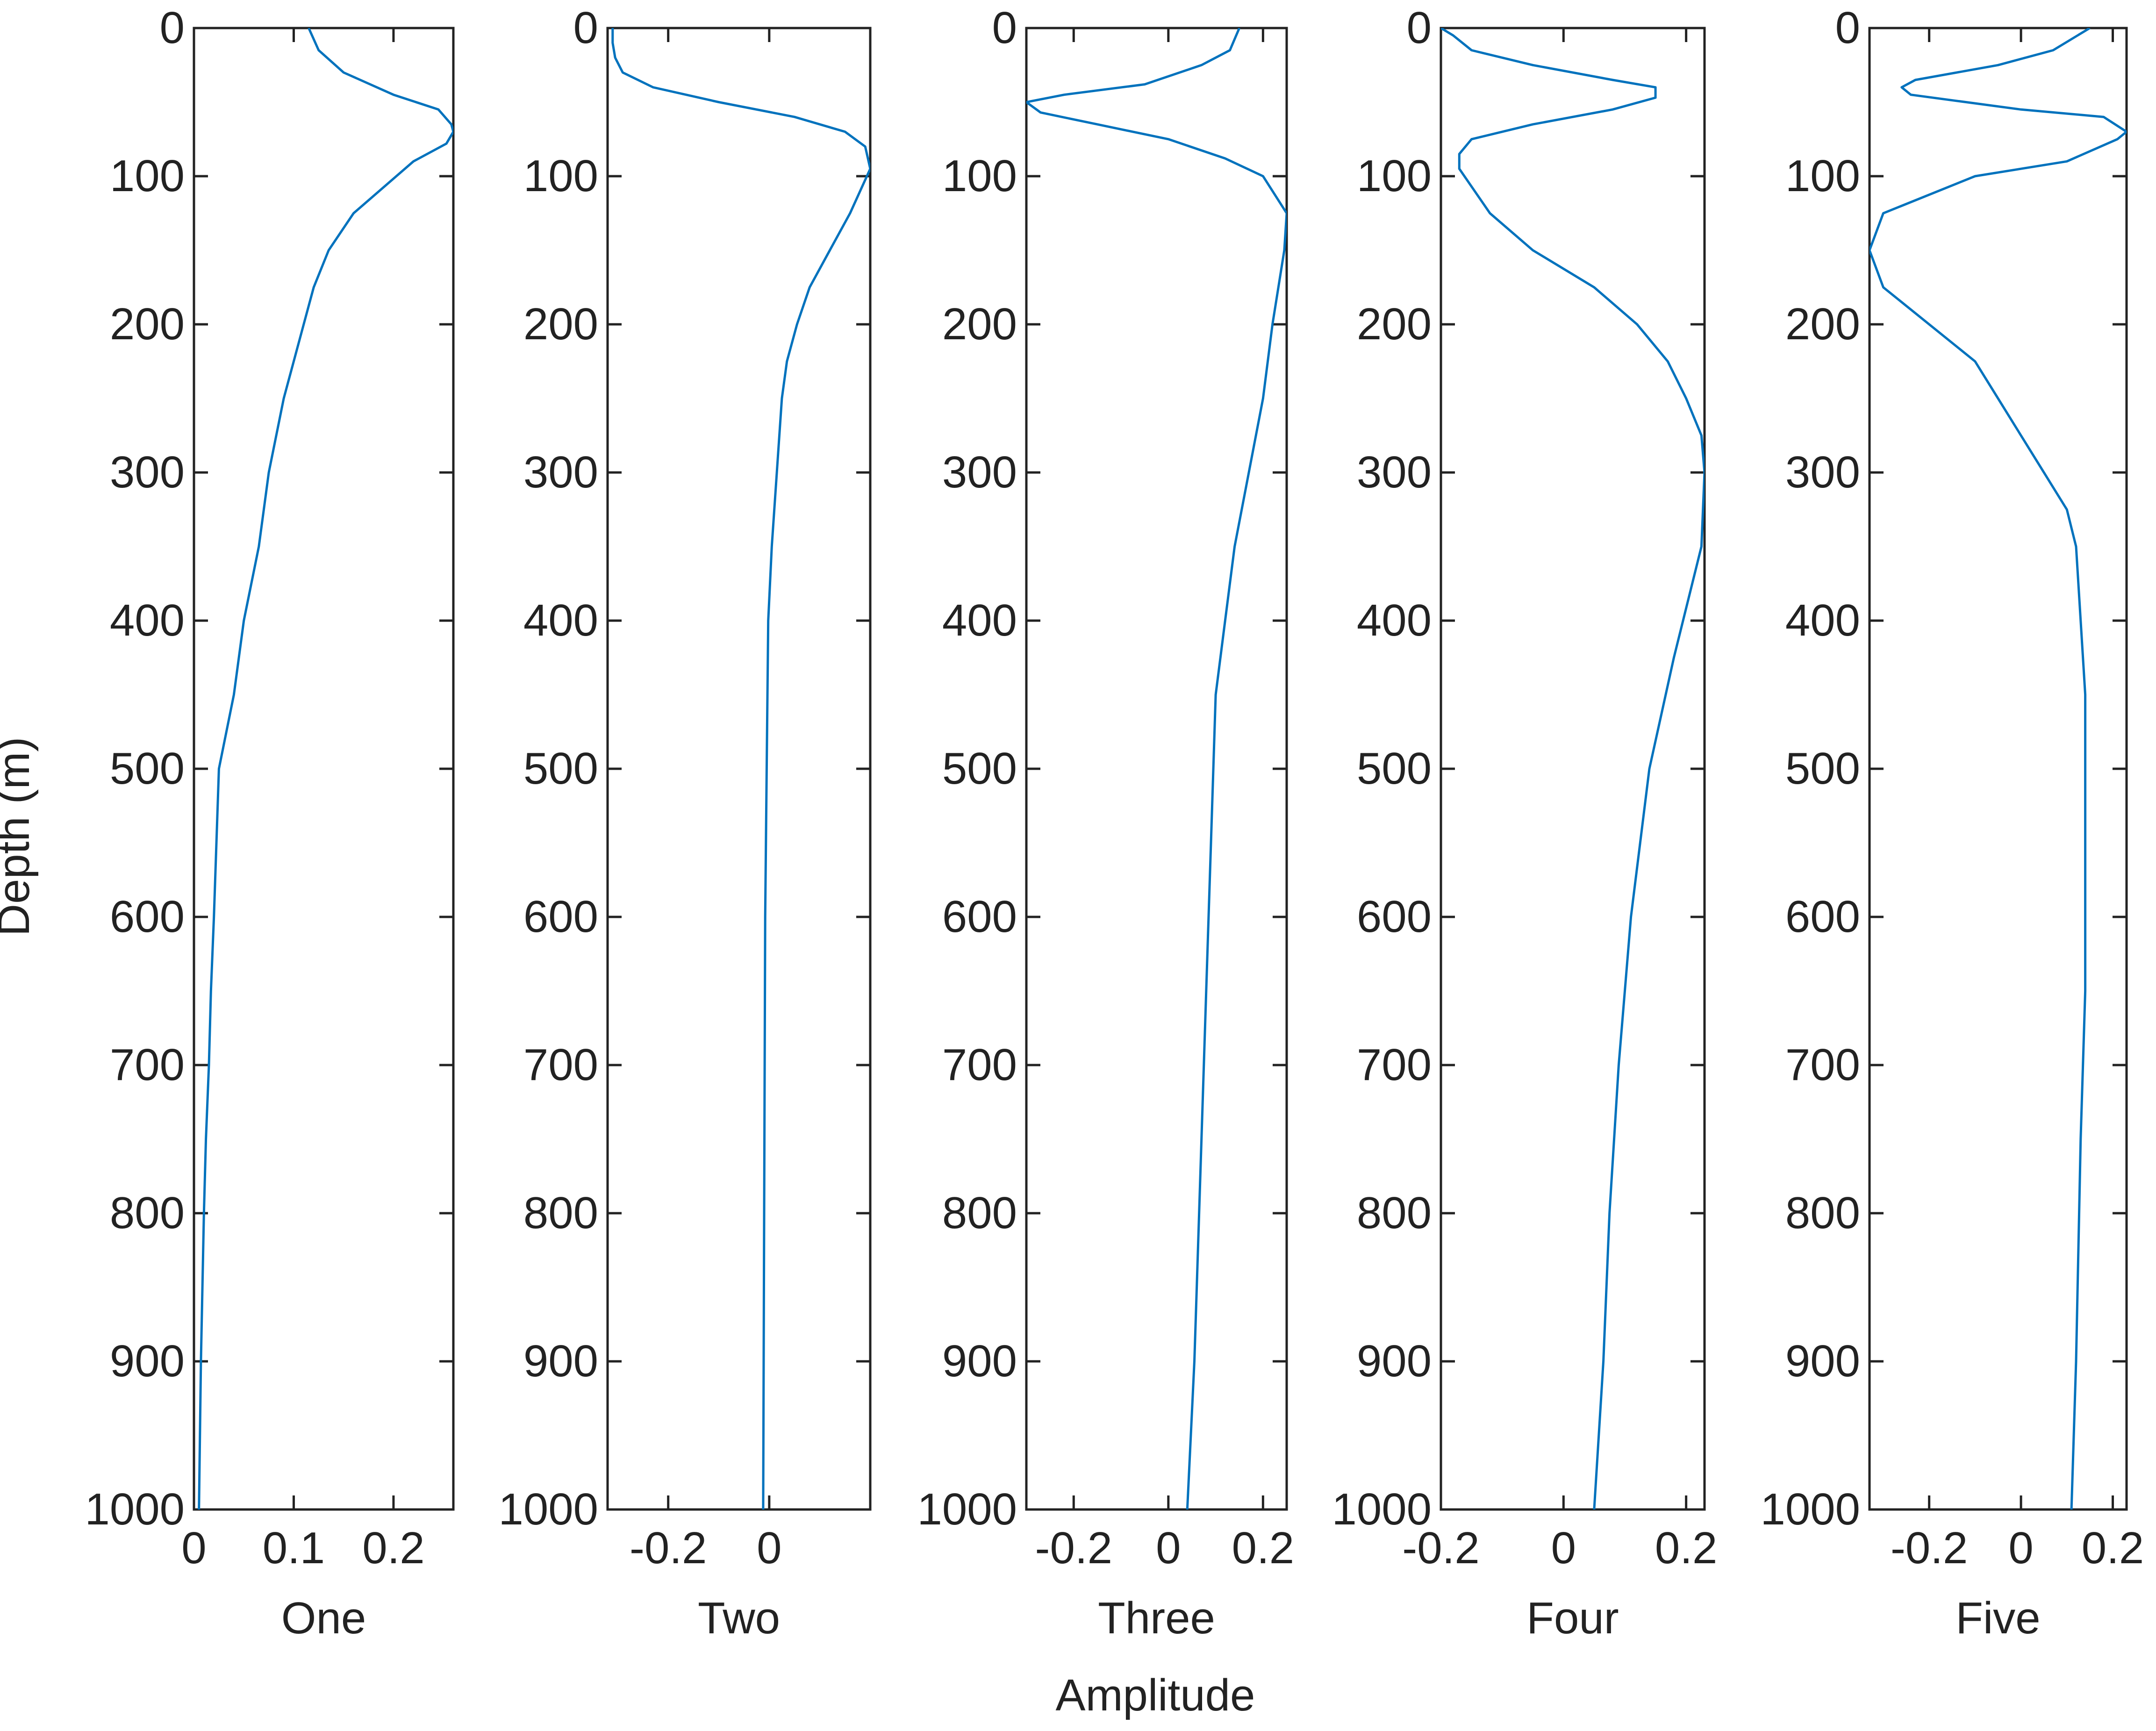 The width and height of the screenshot is (2156, 1731). What do you see at coordinates (294, 1548) in the screenshot?
I see `x-tick-label: 0.1` at bounding box center [294, 1548].